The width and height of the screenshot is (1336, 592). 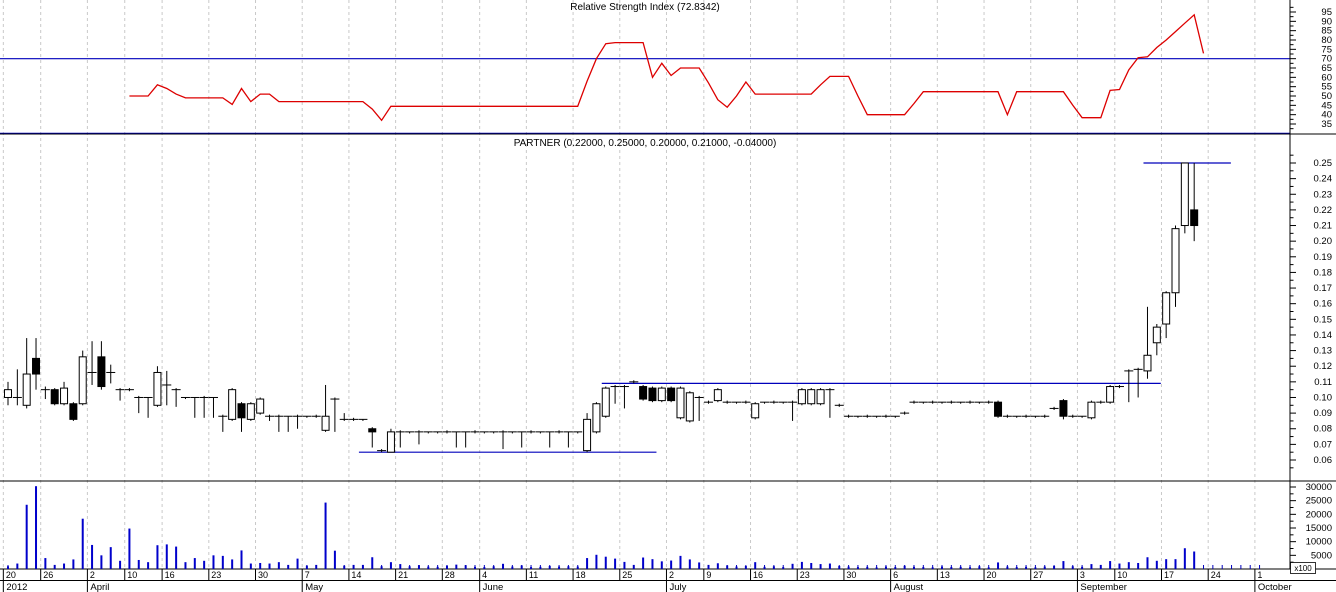 What do you see at coordinates (1326, 12) in the screenshot?
I see `axis-tick-label: 95` at bounding box center [1326, 12].